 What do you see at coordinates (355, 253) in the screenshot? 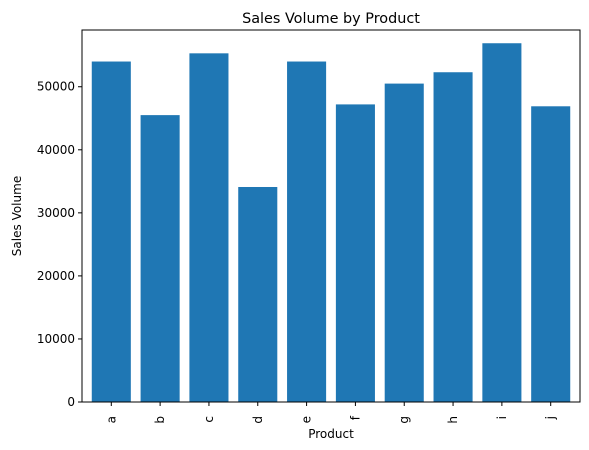
I see `bar-f` at bounding box center [355, 253].